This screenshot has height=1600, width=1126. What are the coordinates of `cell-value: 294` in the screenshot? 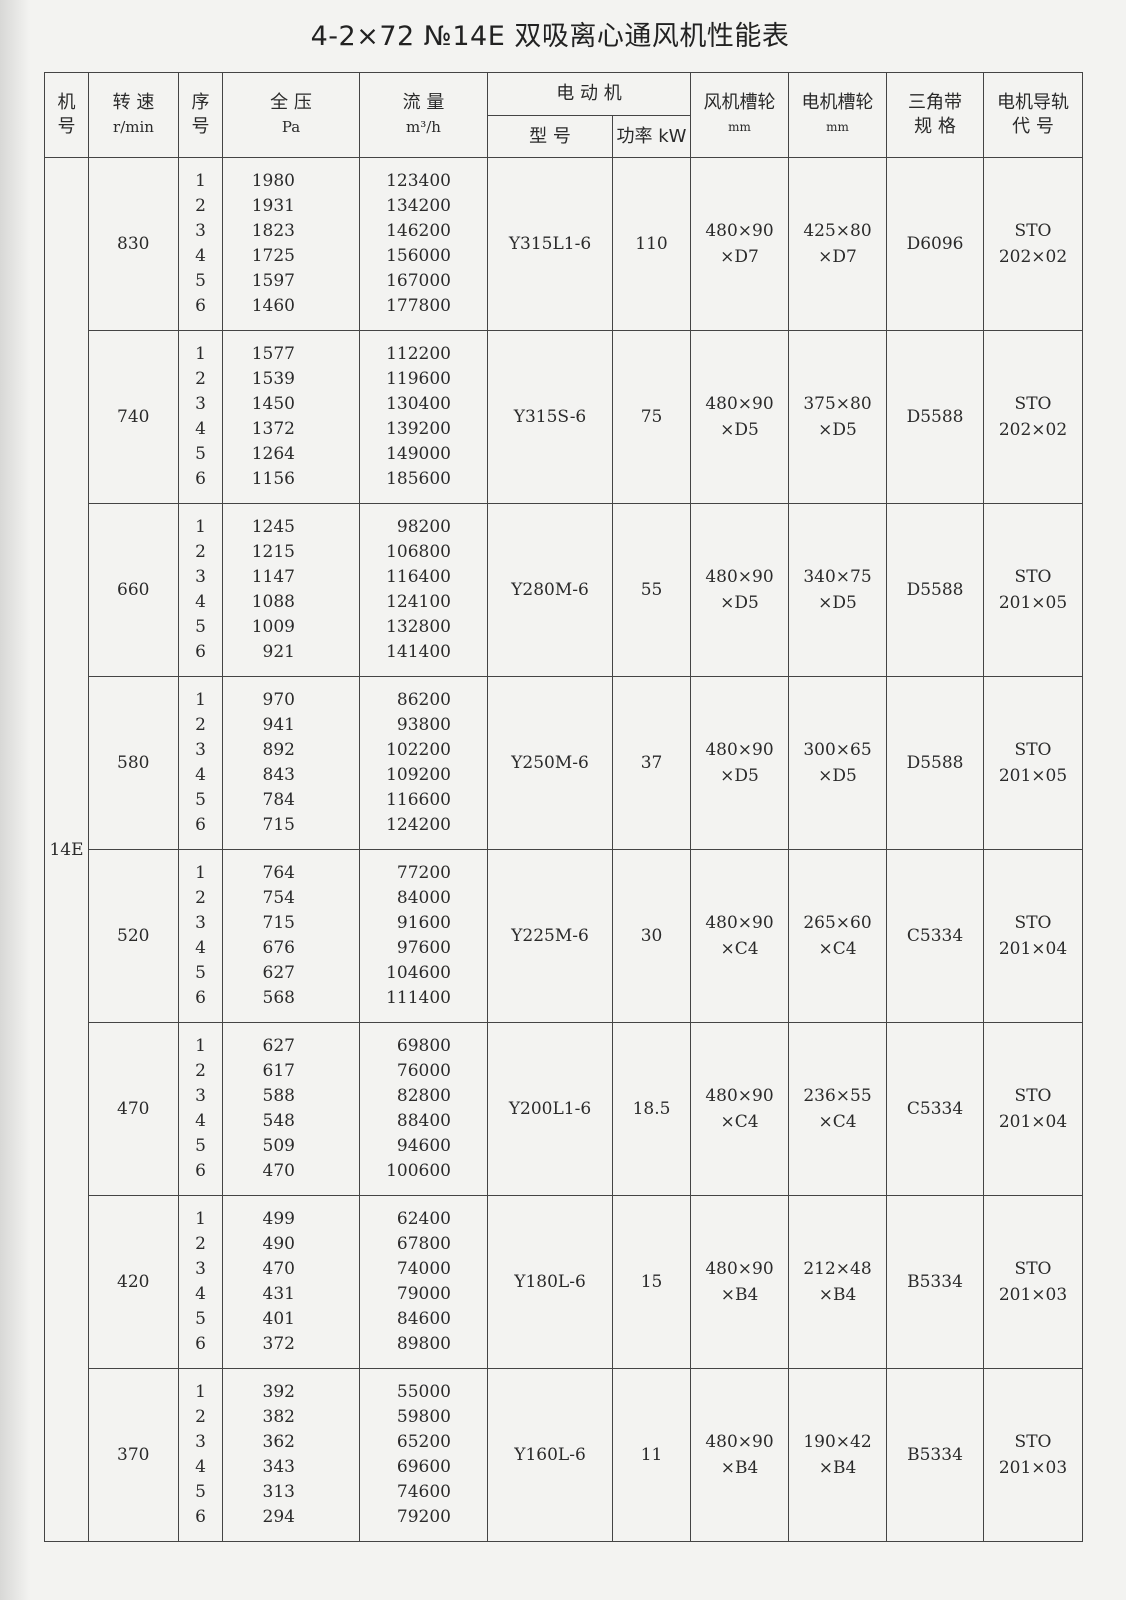 It's located at (278, 1517).